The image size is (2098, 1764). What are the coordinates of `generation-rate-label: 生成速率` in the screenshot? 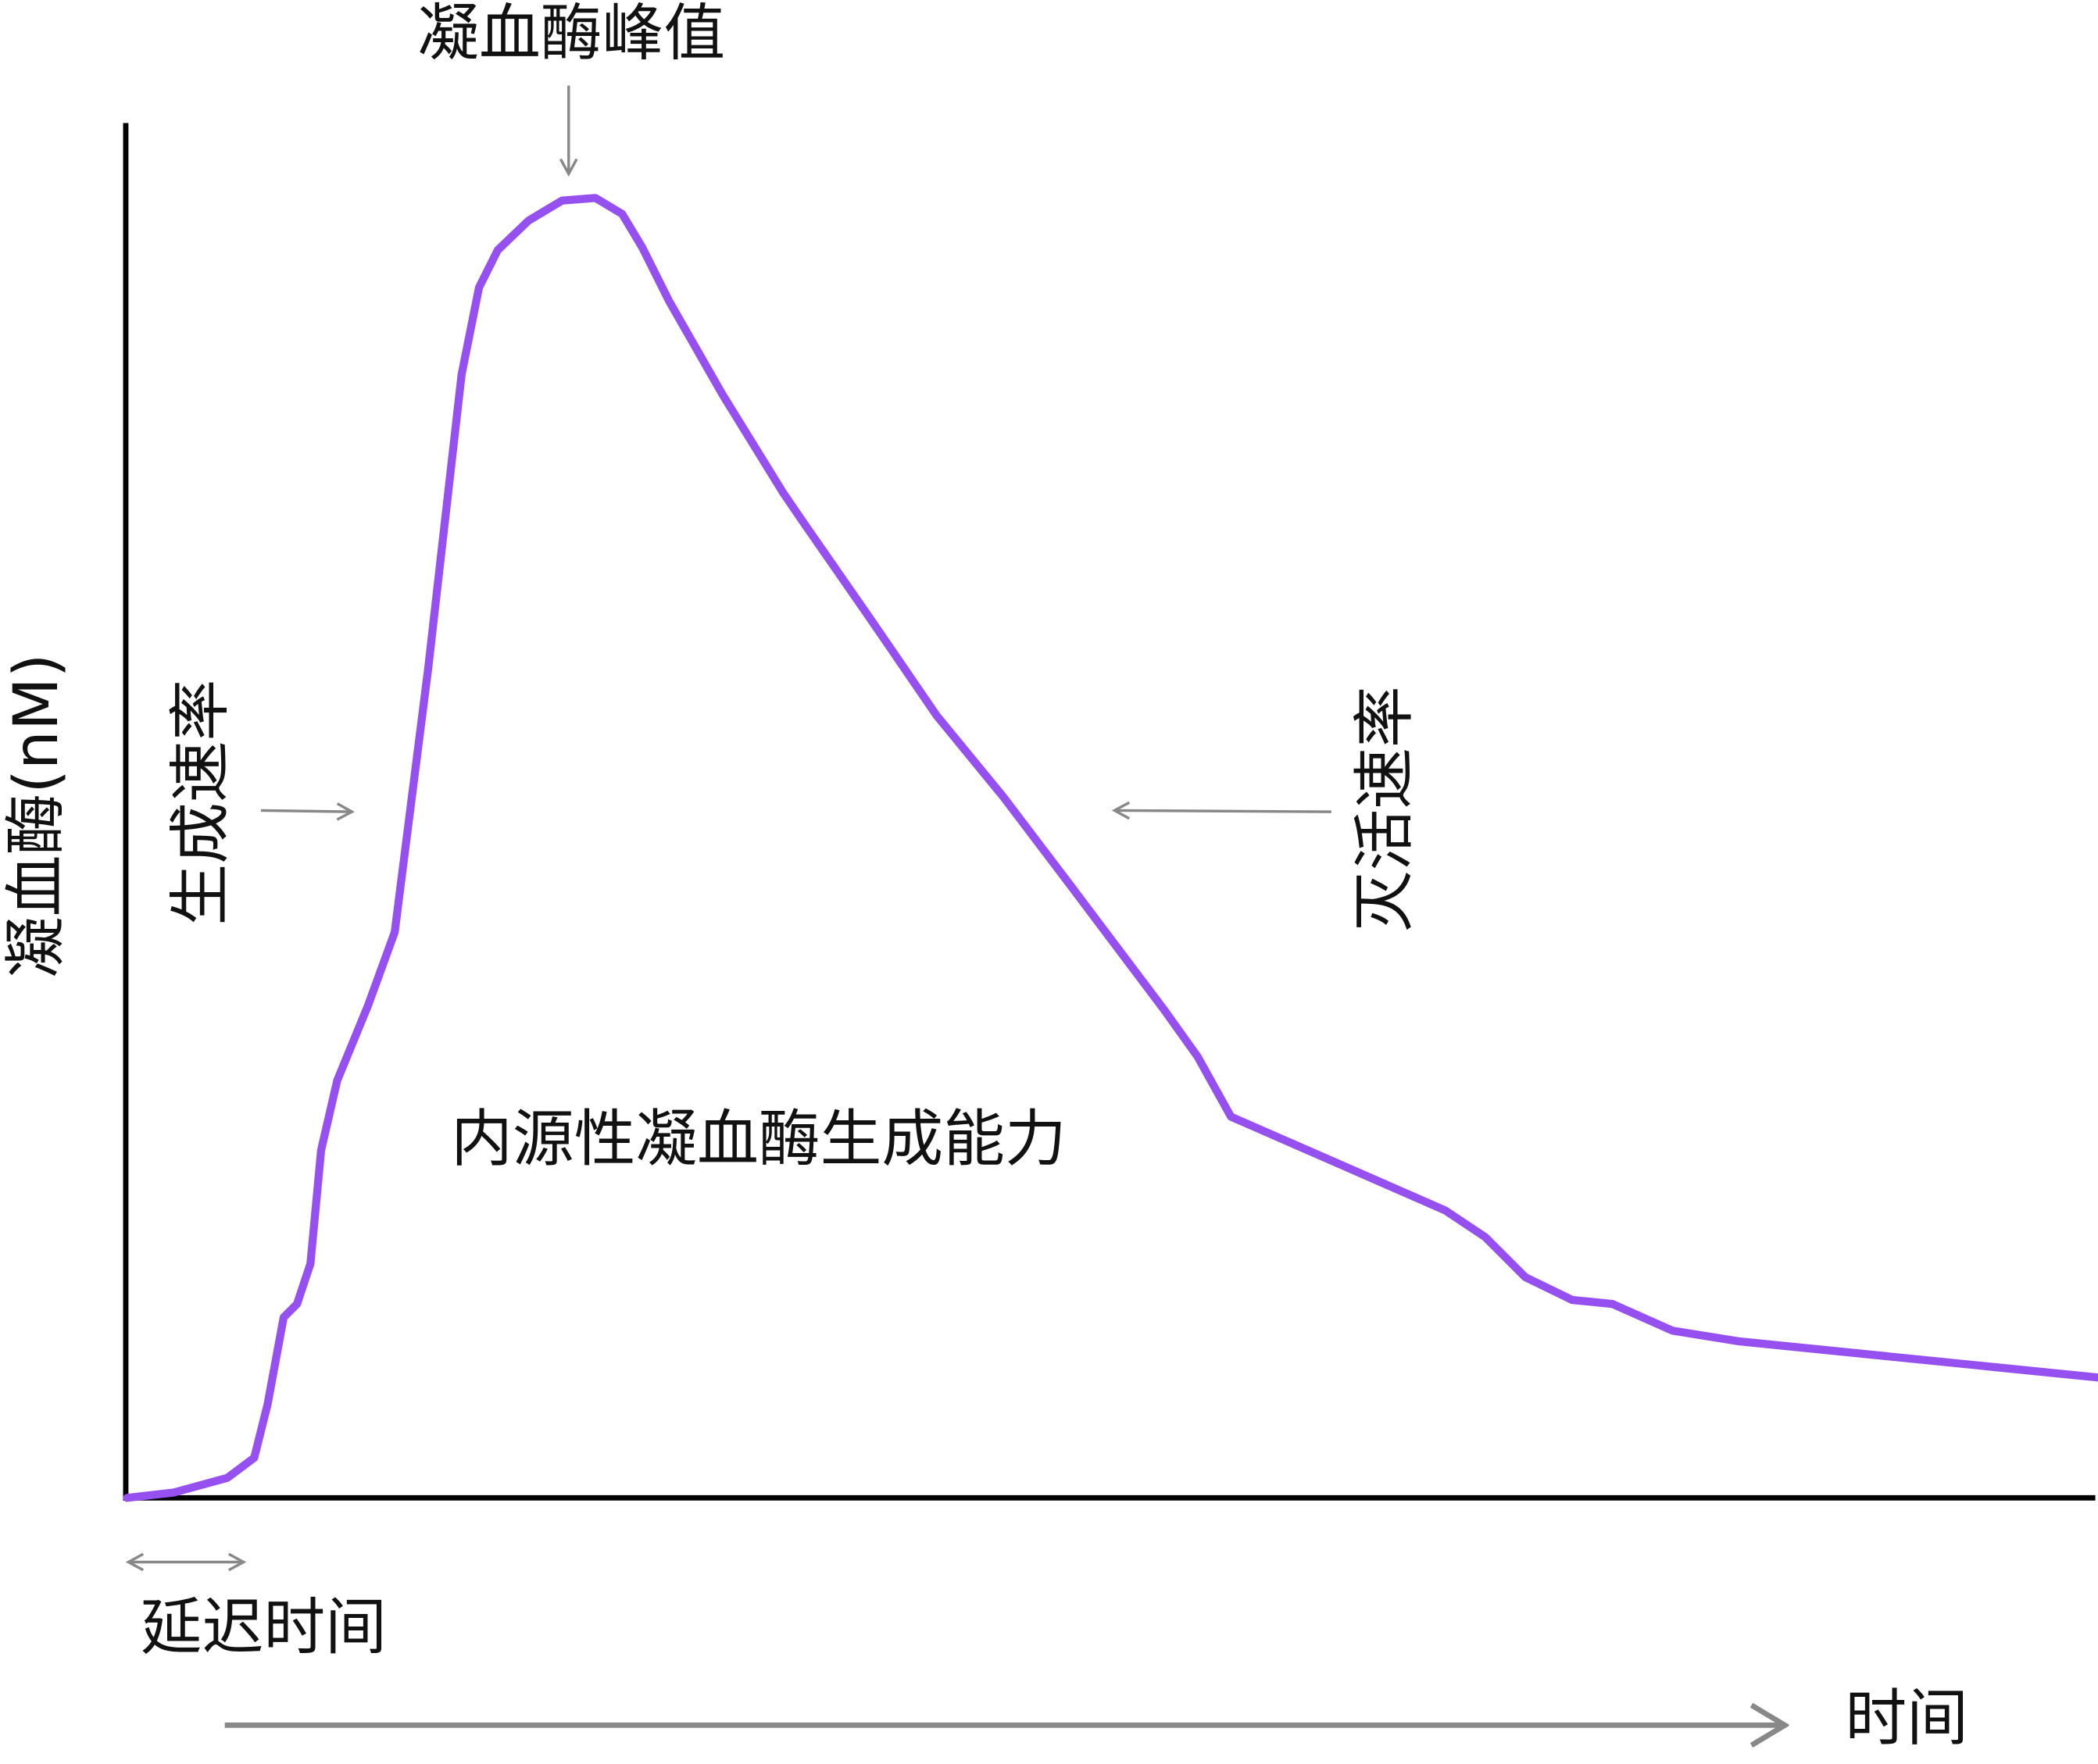 It's located at (200, 803).